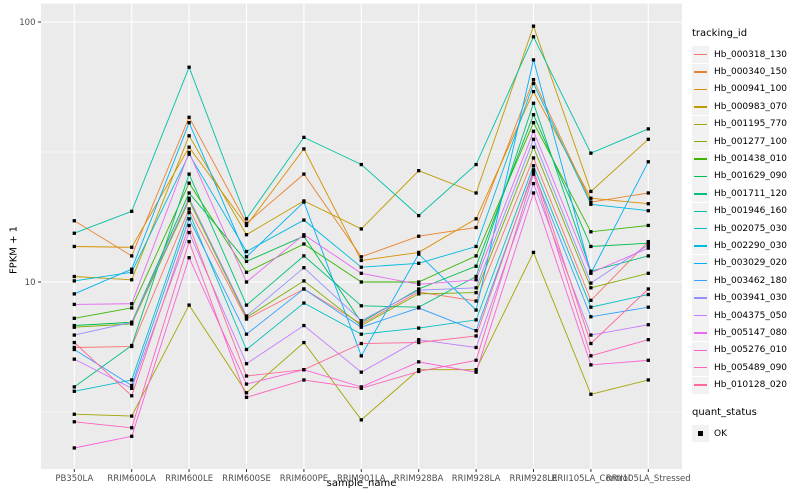  Describe the element at coordinates (751, 54) in the screenshot. I see `legend-item-label: Hb_000318_130` at that location.